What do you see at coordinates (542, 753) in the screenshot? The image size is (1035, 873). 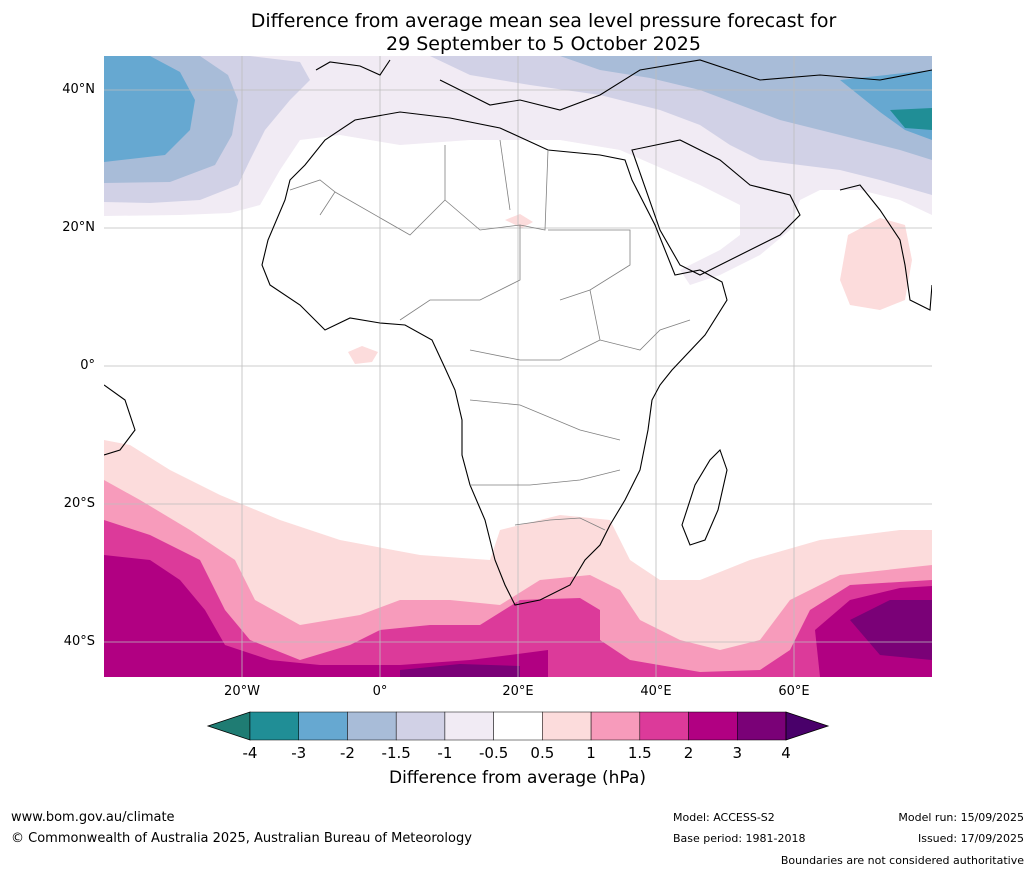 I see `colorbar-tick-label: 0.5` at bounding box center [542, 753].